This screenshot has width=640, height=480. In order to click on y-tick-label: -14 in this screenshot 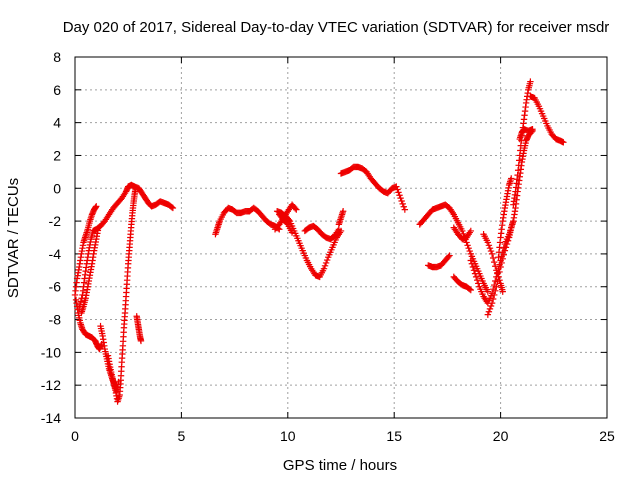, I will do `click(51, 418)`.